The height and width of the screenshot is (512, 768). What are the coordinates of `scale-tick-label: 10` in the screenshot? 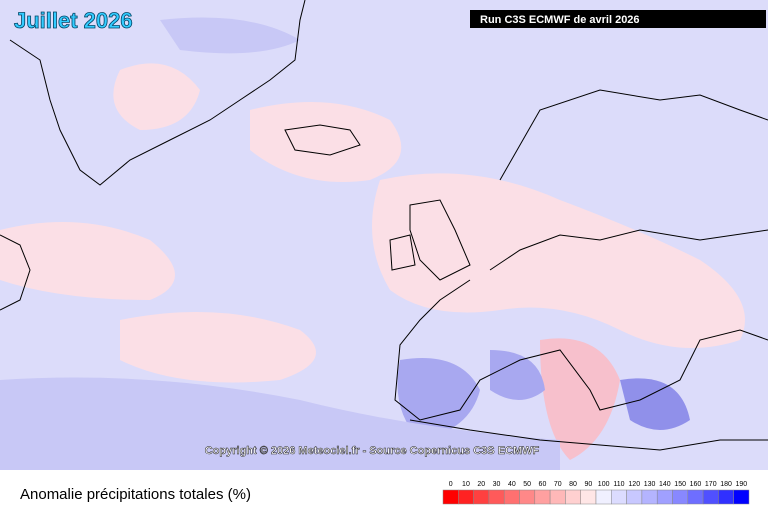 It's located at (466, 484).